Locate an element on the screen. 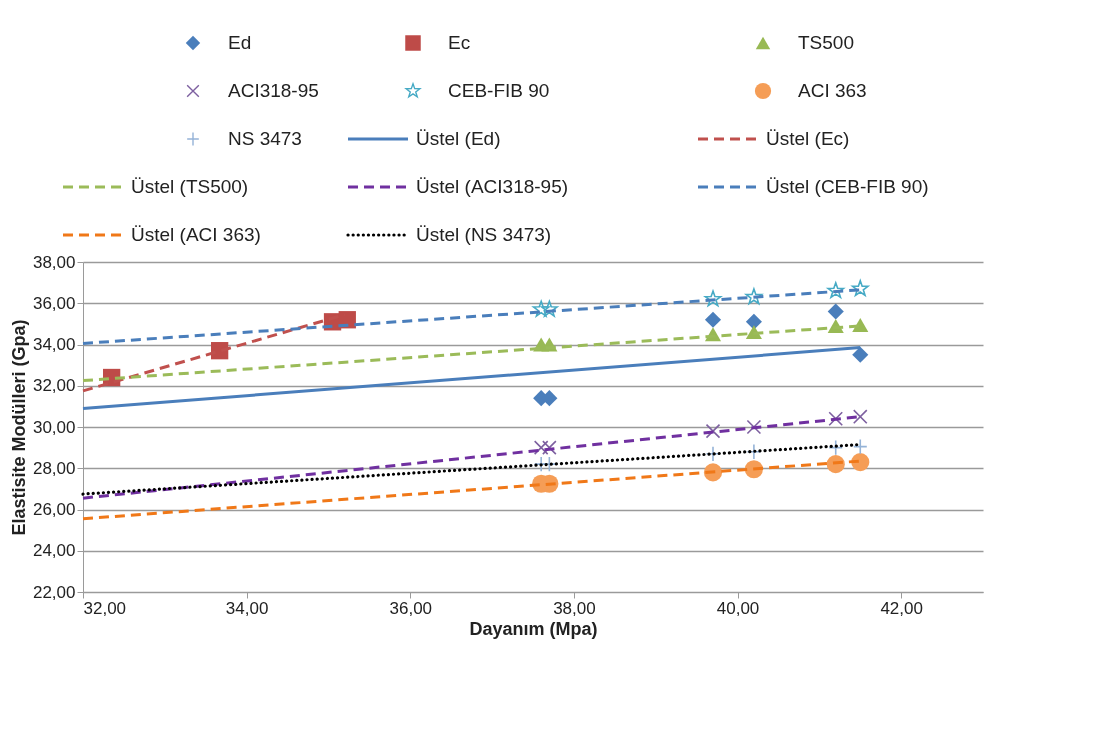 The width and height of the screenshot is (1099, 737). legend-label: Üstel (NS 3473) is located at coordinates (484, 234).